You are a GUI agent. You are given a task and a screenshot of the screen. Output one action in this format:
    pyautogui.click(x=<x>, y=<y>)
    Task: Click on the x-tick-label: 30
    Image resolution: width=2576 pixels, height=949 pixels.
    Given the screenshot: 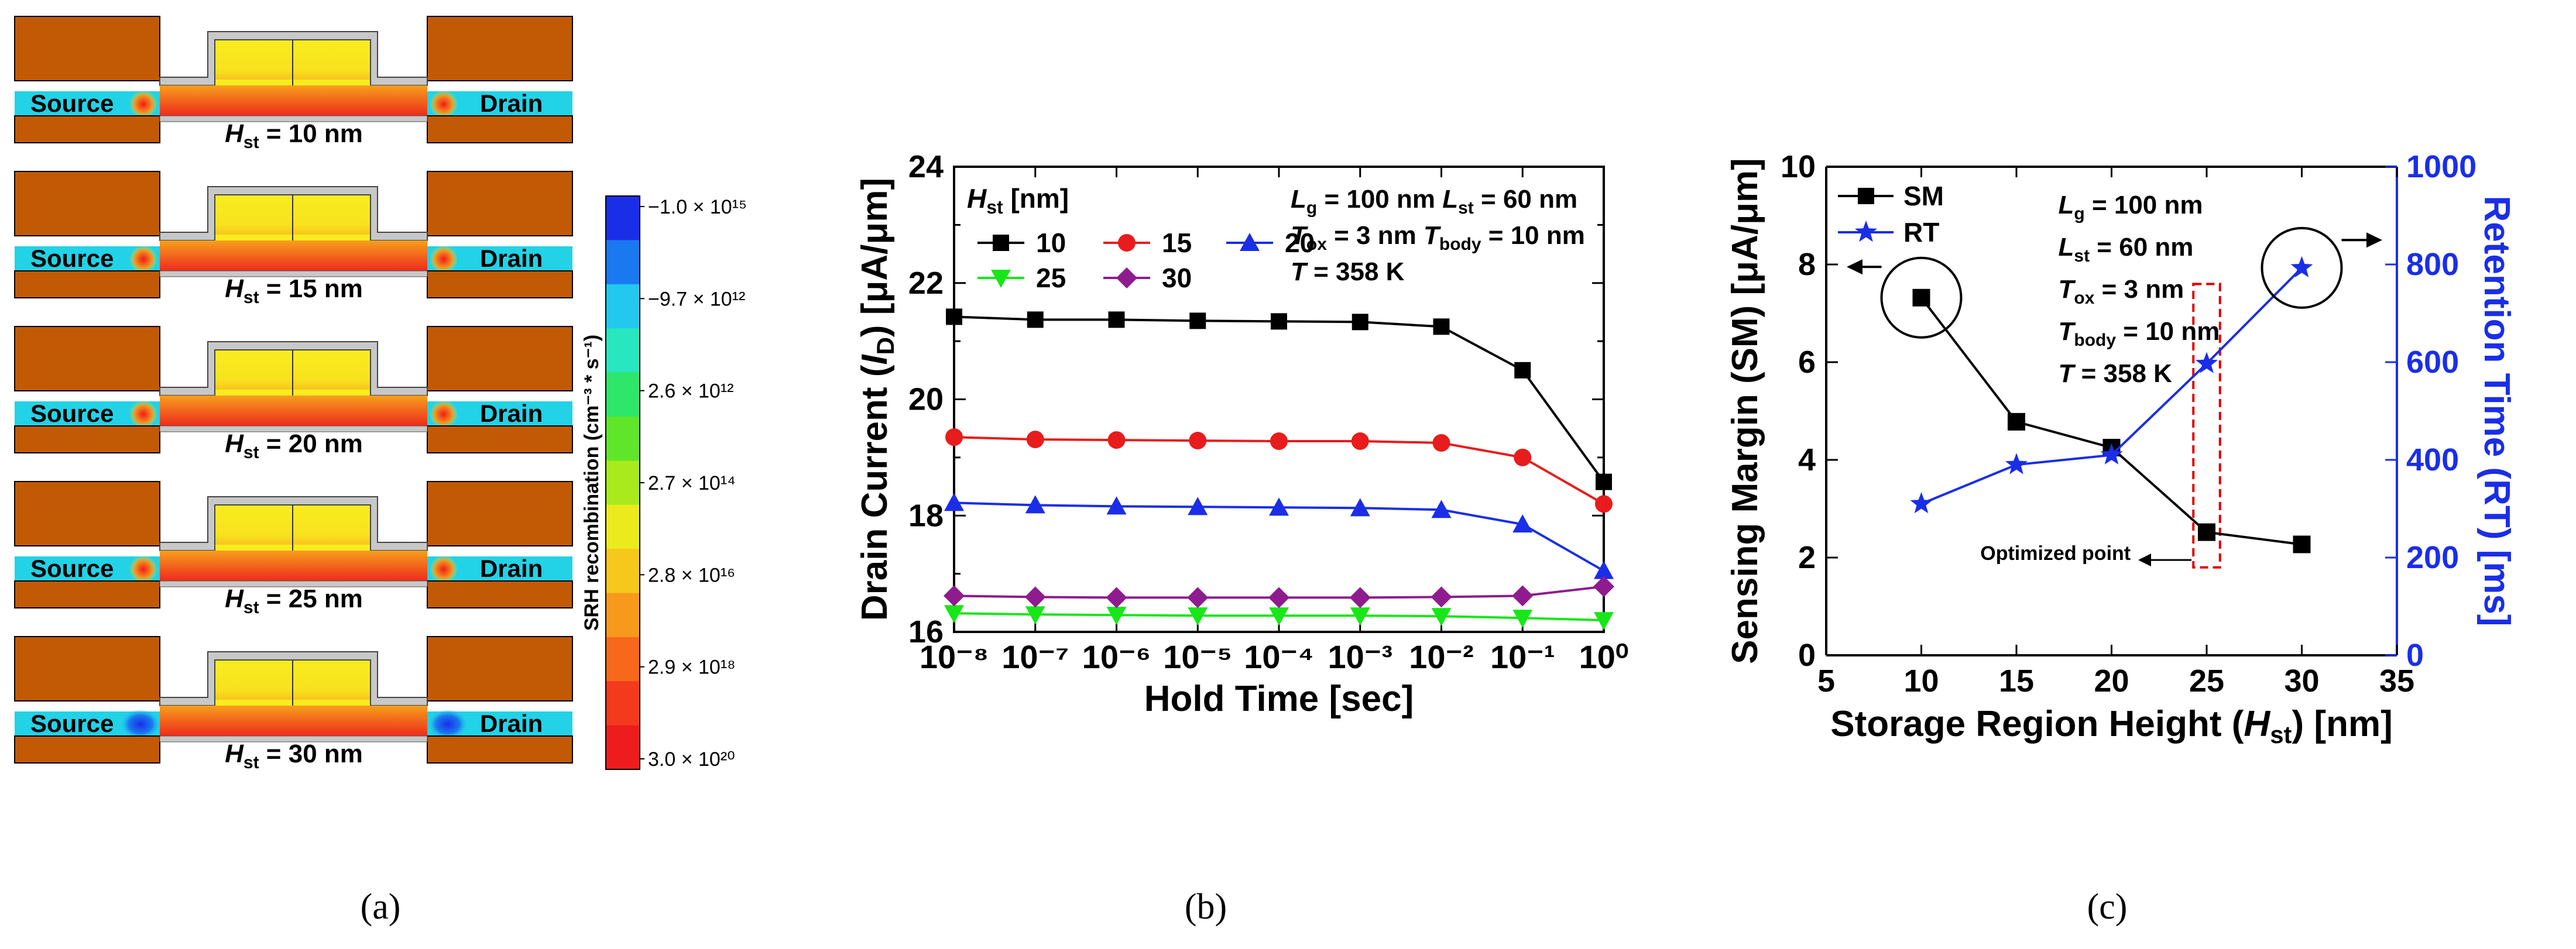 What is the action you would take?
    pyautogui.click(x=2301, y=681)
    